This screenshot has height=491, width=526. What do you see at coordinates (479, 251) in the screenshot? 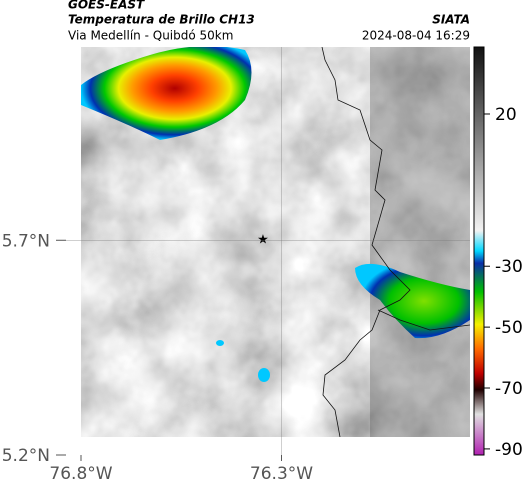
I see `colorbar` at bounding box center [479, 251].